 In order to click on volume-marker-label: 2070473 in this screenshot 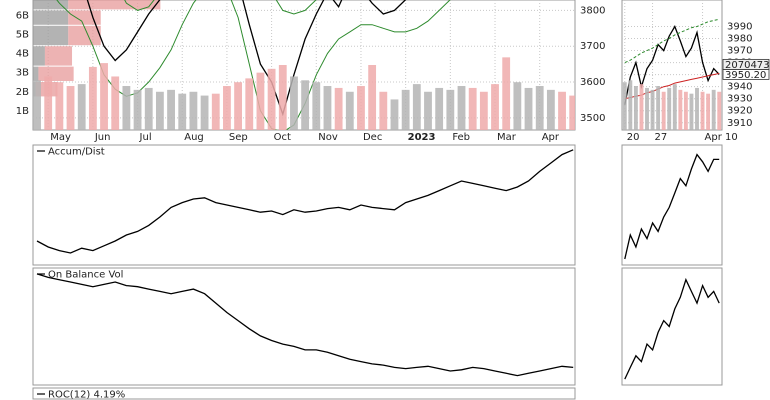, I will do `click(747, 65)`.